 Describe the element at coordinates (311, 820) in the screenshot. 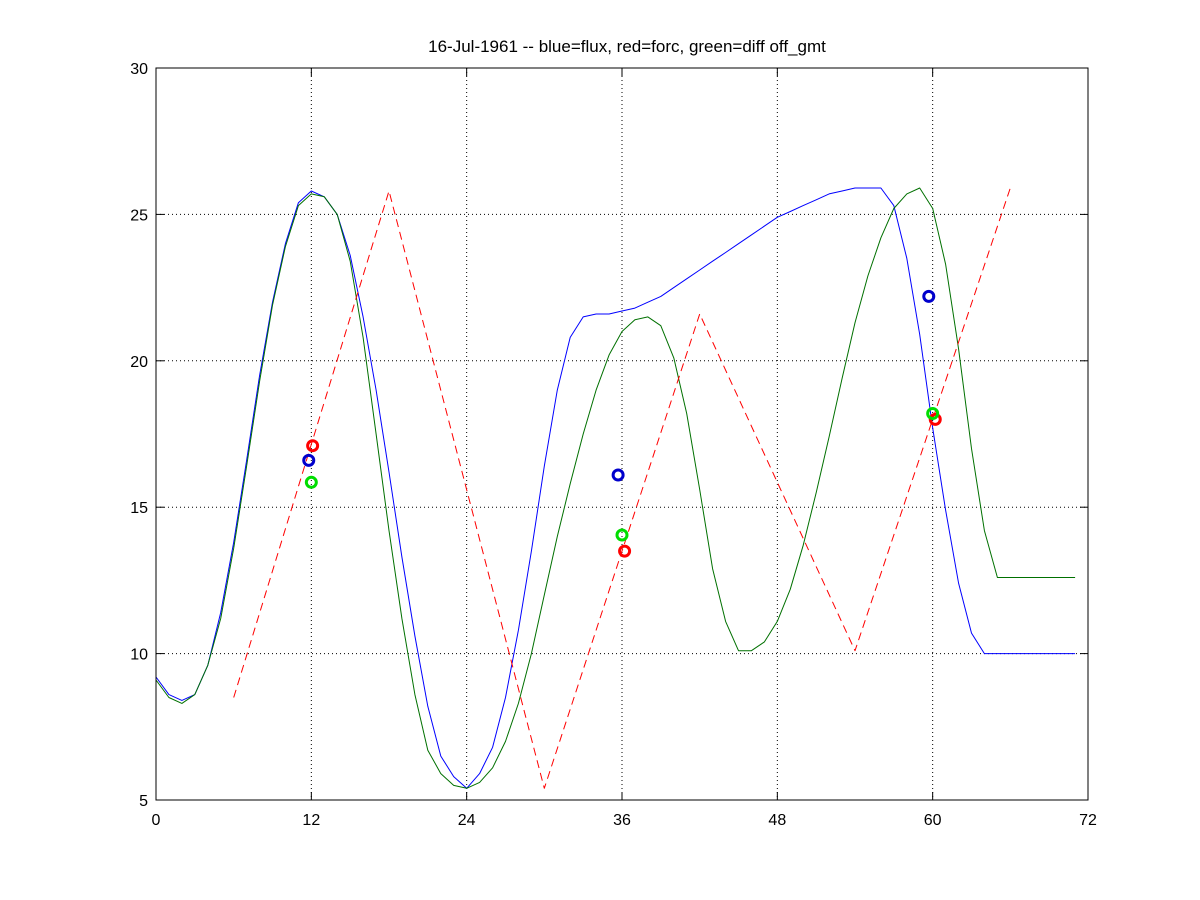

I see `x-tick-label: 12` at that location.